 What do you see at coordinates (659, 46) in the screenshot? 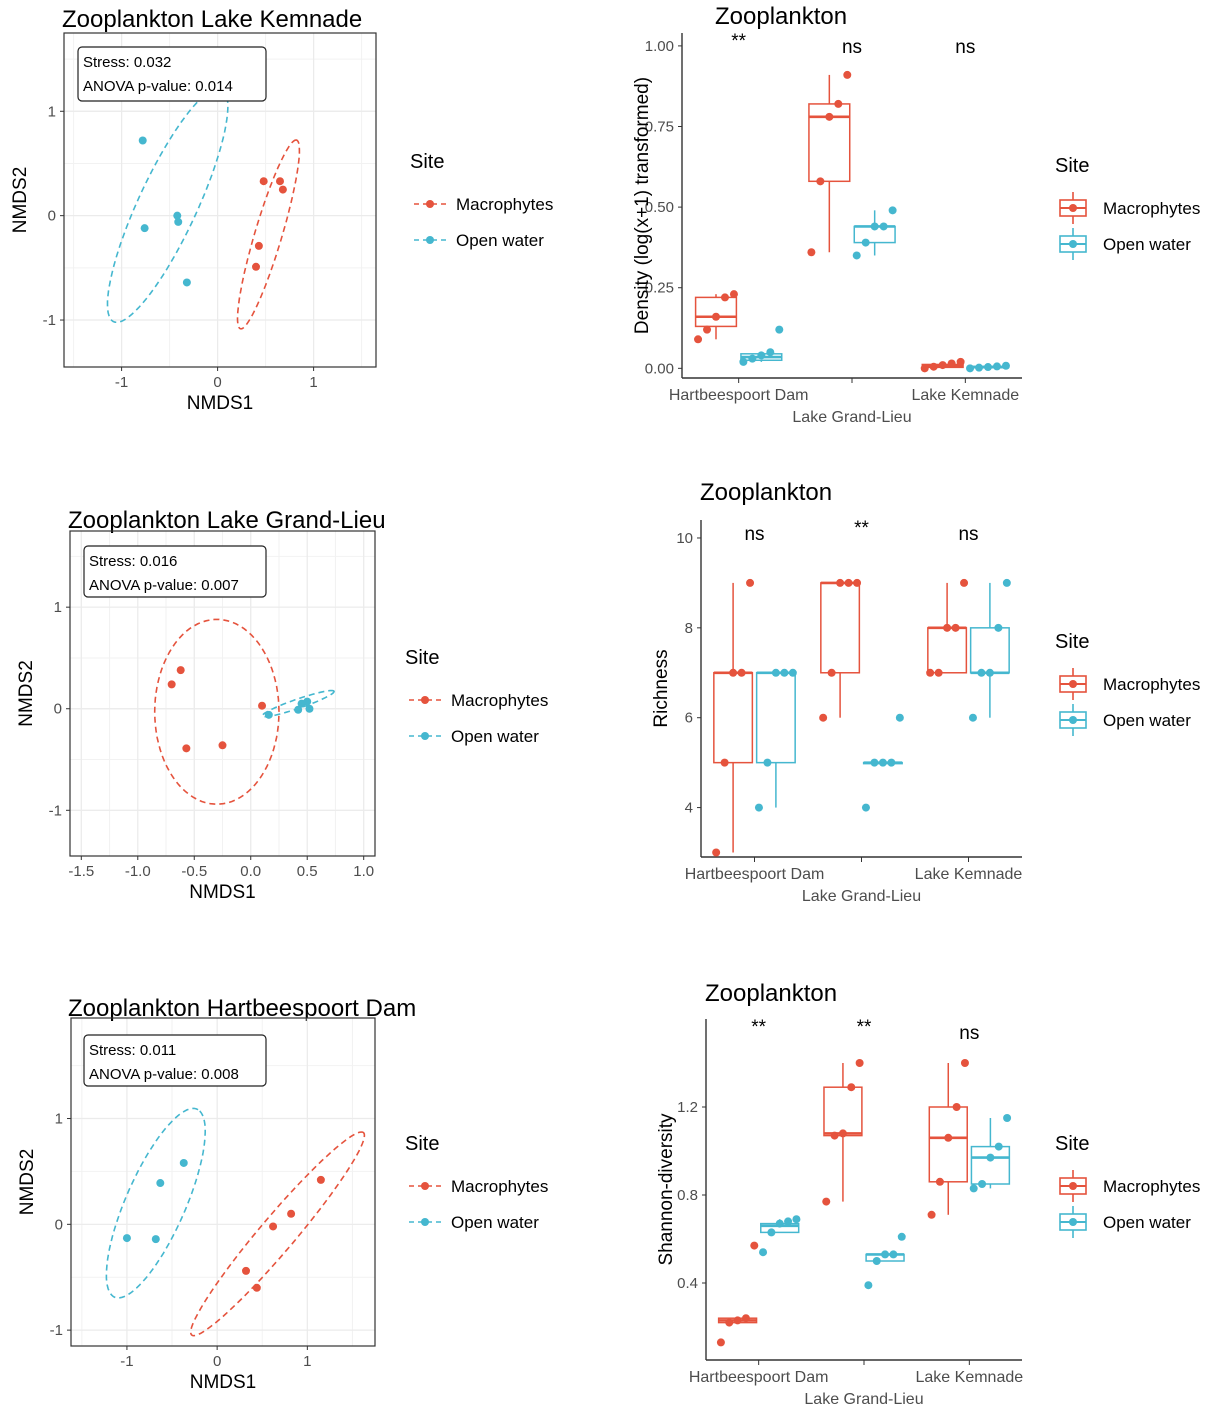
I see `y-tick-label: 1.00` at bounding box center [659, 46].